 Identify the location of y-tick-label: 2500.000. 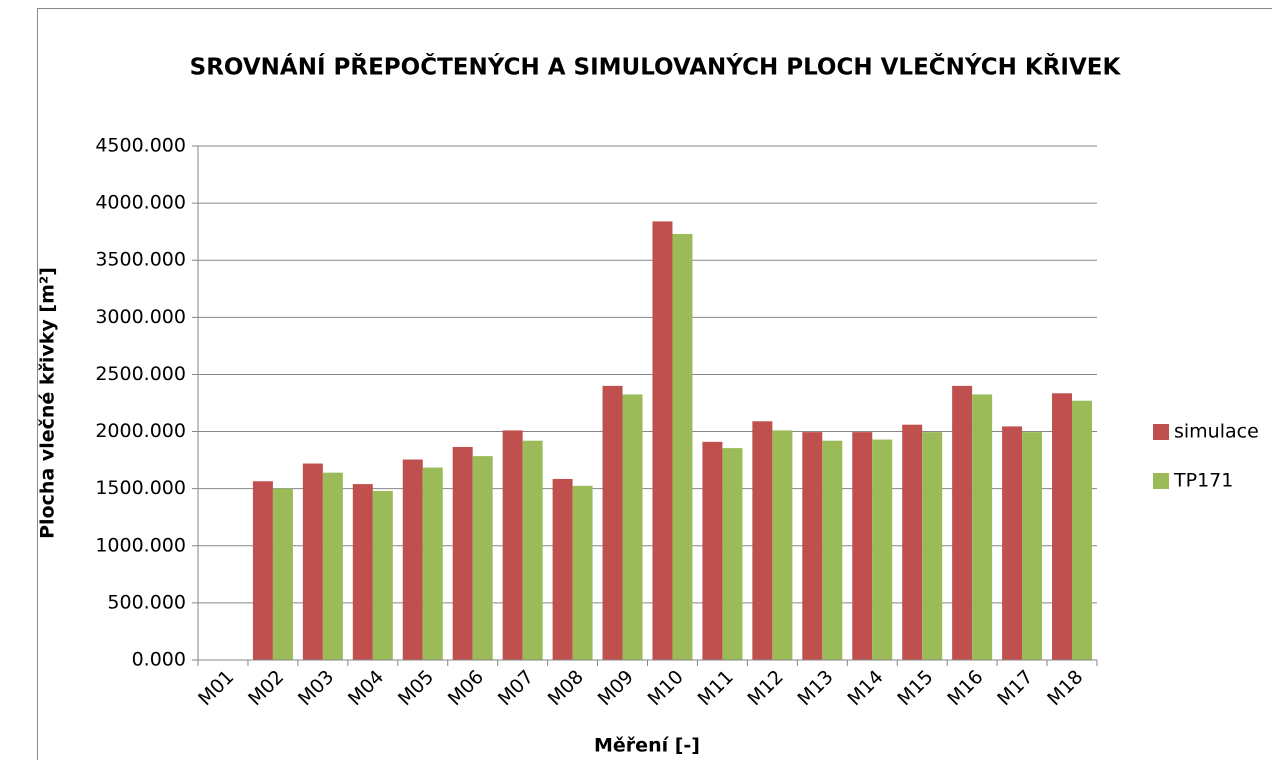
(140, 374).